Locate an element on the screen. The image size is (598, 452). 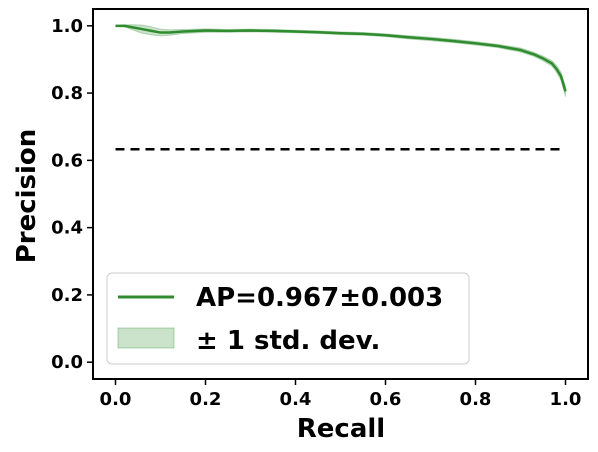
legend-series-label: AP=0.967±0.003 is located at coordinates (319, 298).